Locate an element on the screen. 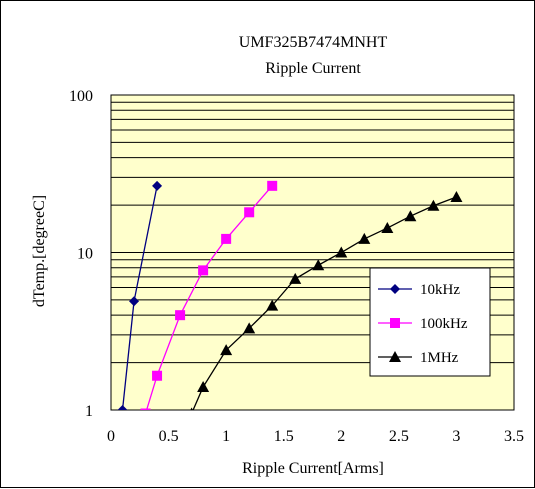 The image size is (535, 489). chart-subtitle: Ripple Current is located at coordinates (313, 68).